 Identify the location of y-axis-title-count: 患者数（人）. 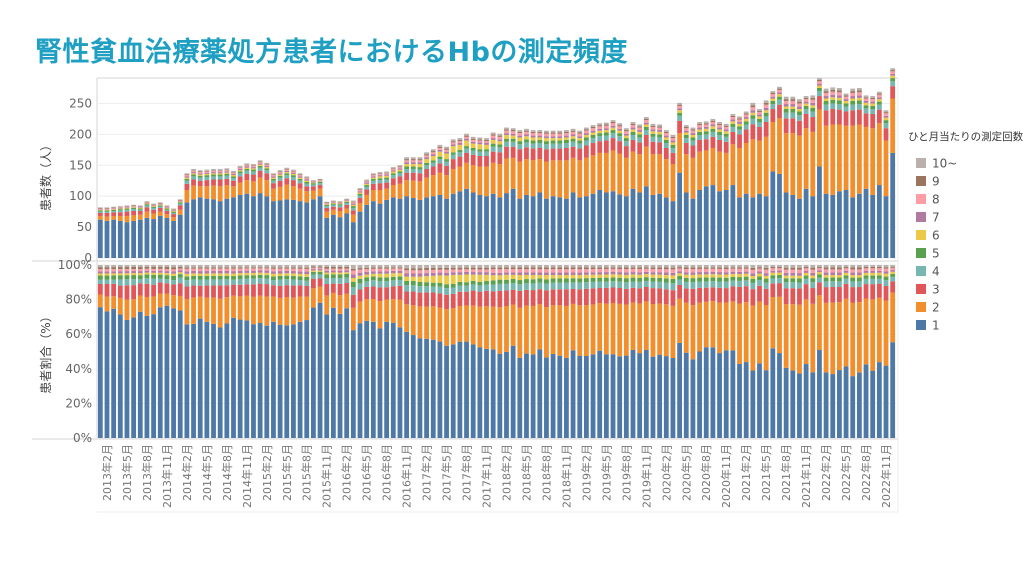
(45, 175).